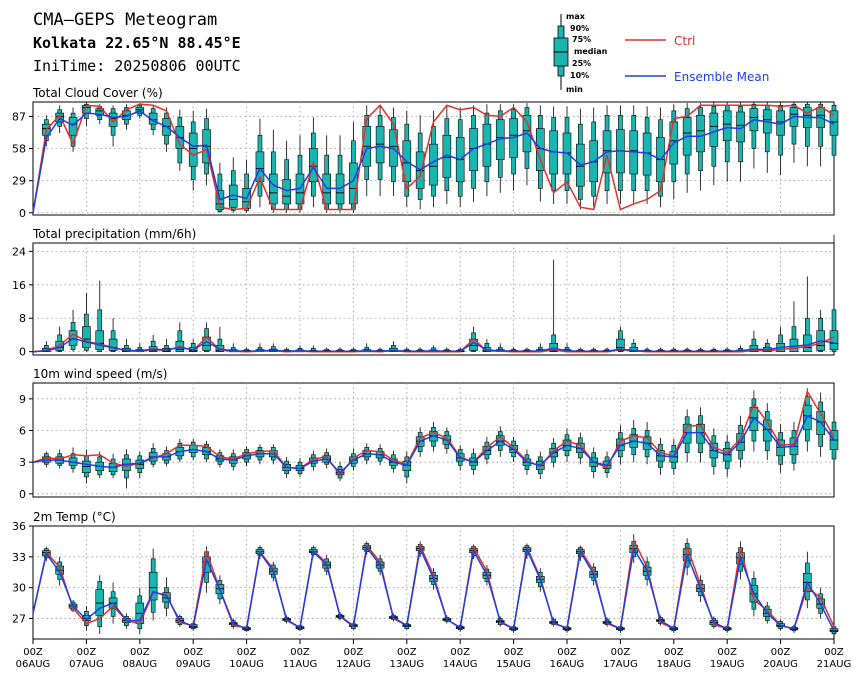 The image size is (860, 683). Describe the element at coordinates (33, 664) in the screenshot. I see `x-date-label: 06AUG` at that location.